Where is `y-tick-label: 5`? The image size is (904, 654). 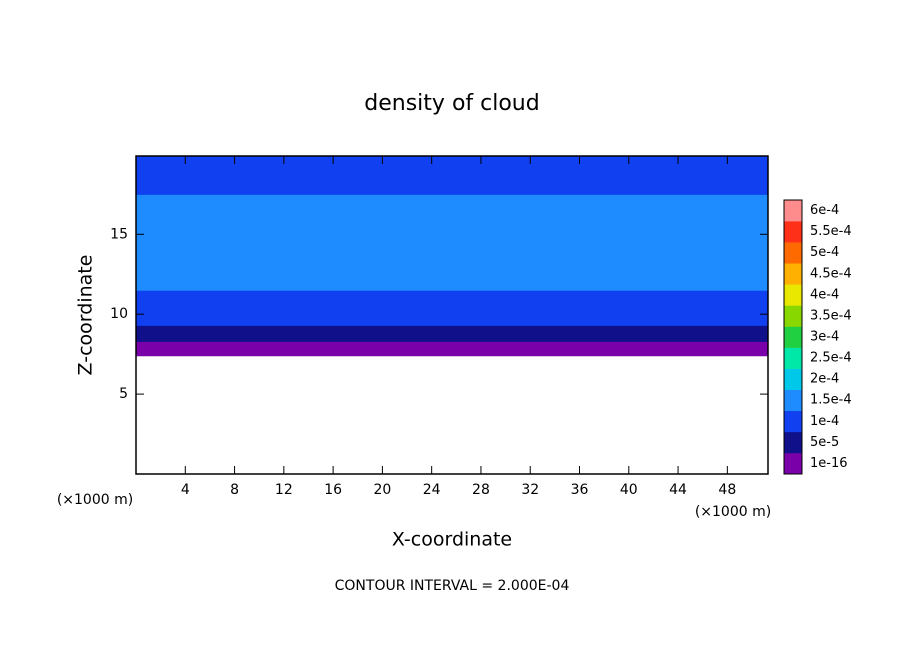
y-tick-label: 5 is located at coordinates (123, 394).